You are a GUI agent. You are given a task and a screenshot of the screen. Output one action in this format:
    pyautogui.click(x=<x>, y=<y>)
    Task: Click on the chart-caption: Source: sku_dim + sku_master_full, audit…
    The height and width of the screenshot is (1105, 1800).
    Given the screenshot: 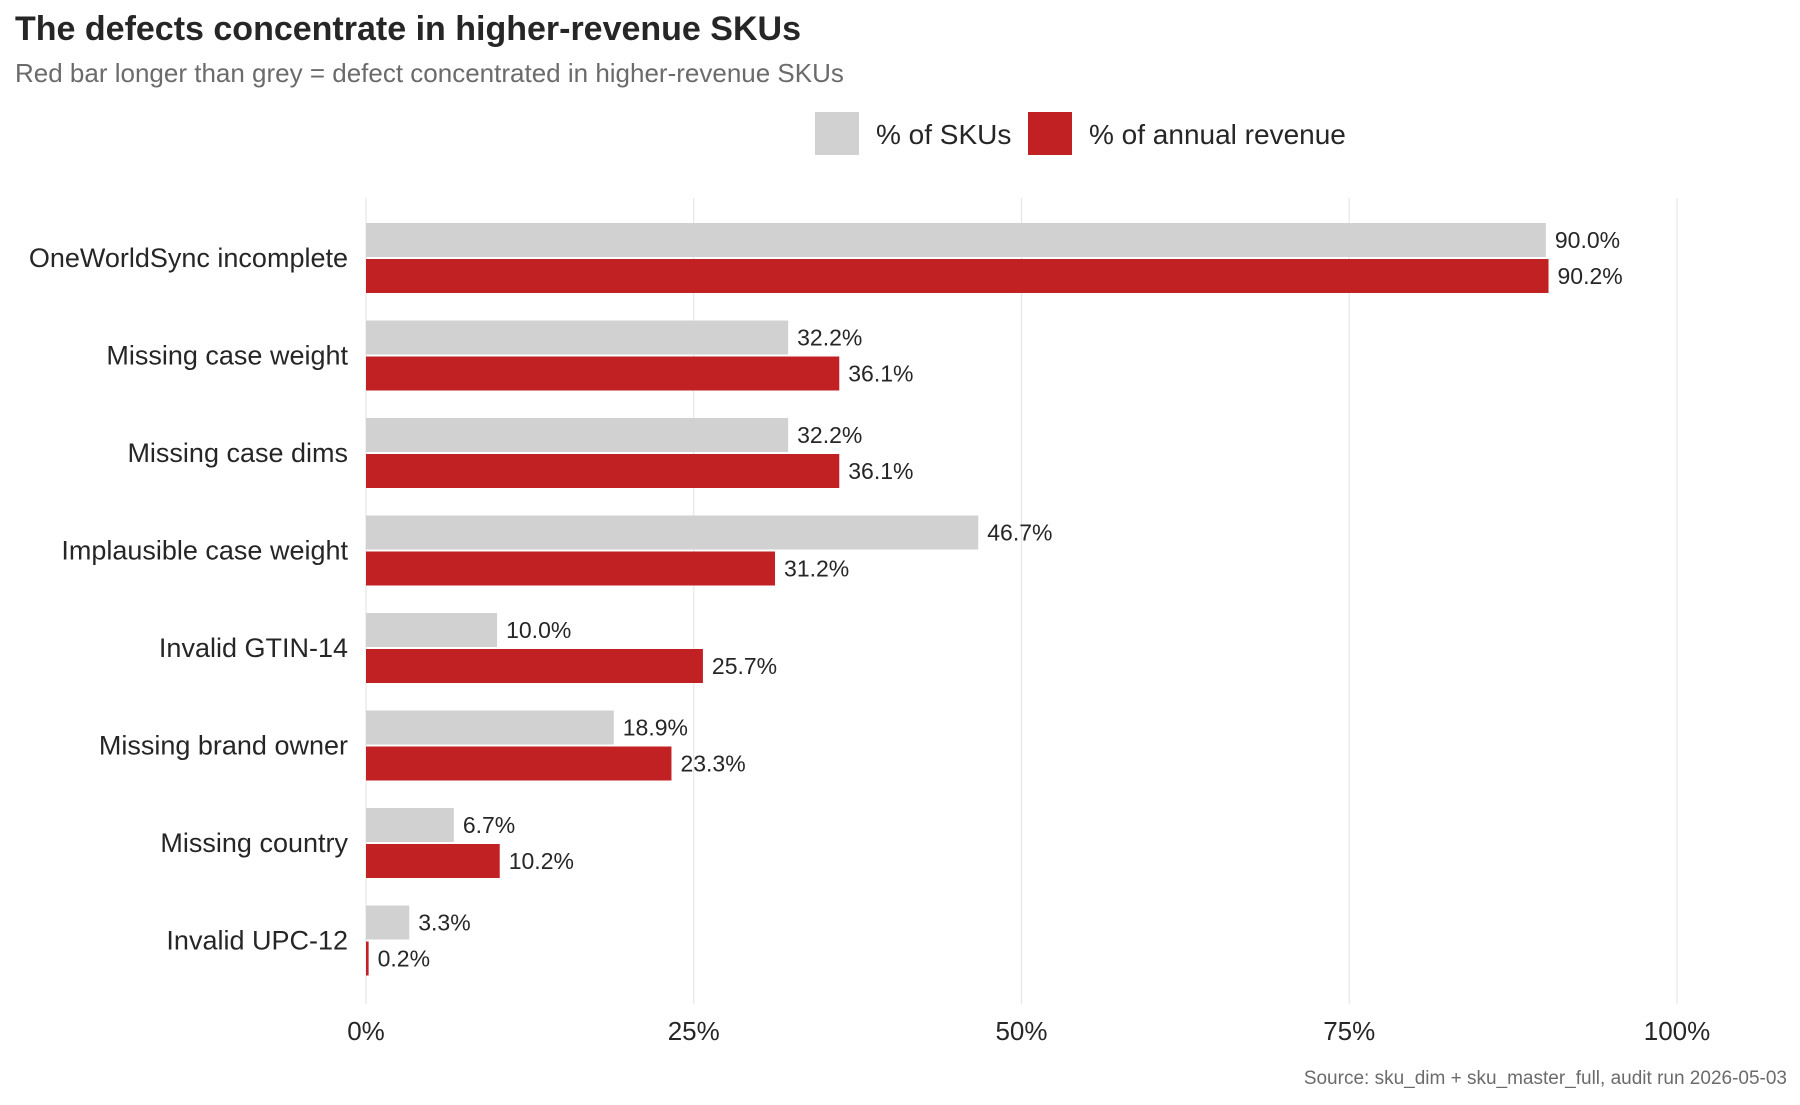 What is the action you would take?
    pyautogui.click(x=1545, y=1078)
    